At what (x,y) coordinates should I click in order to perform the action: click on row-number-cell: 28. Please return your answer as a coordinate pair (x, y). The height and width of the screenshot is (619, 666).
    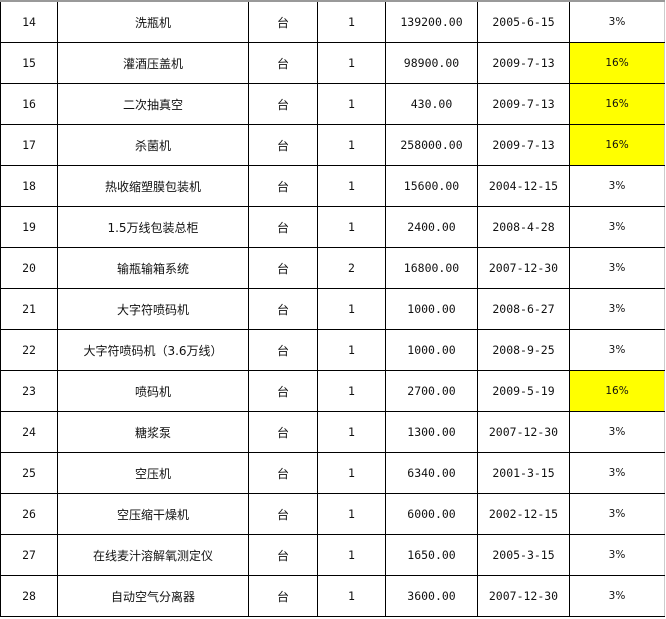
    Looking at the image, I should click on (29, 596).